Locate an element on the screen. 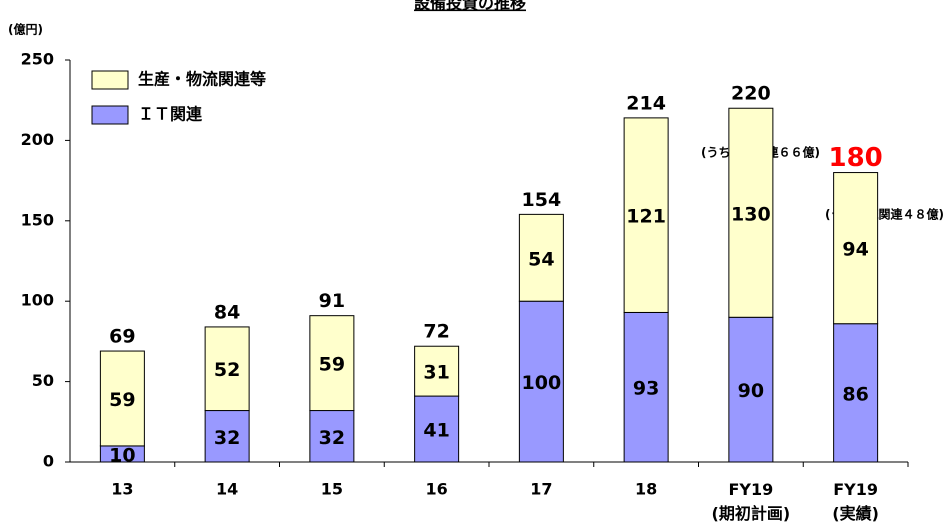 The height and width of the screenshot is (522, 946). value-label: 41 is located at coordinates (436, 431).